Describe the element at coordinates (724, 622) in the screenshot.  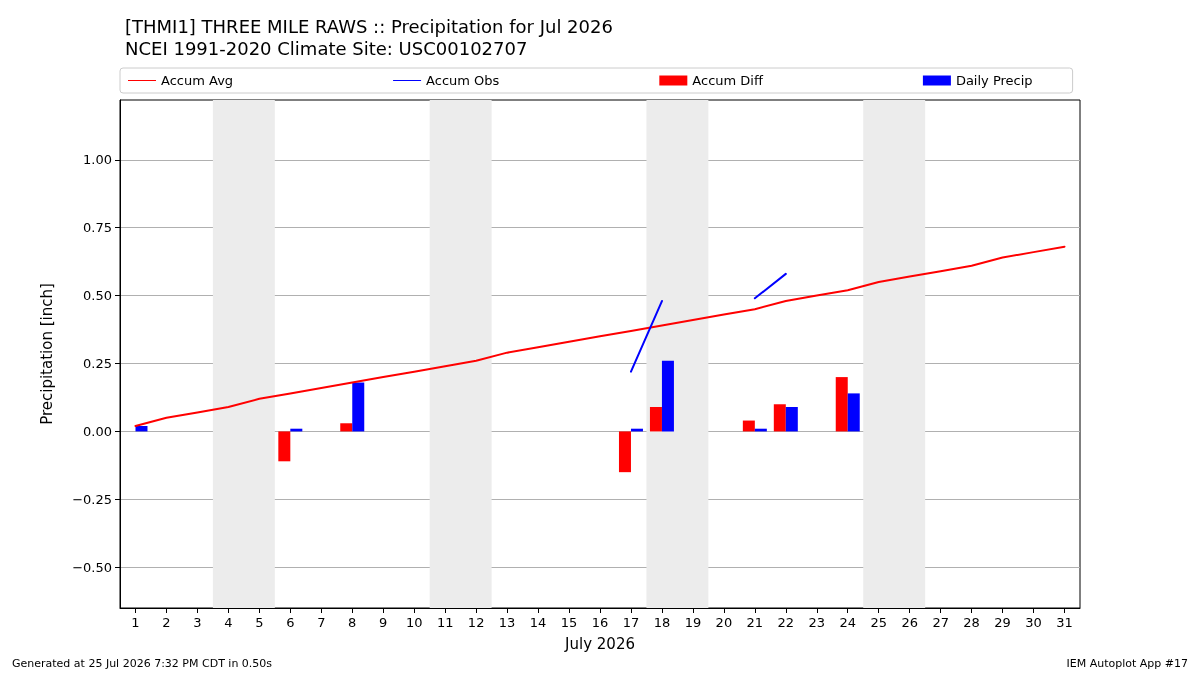
I see `x-tick-label: 20` at that location.